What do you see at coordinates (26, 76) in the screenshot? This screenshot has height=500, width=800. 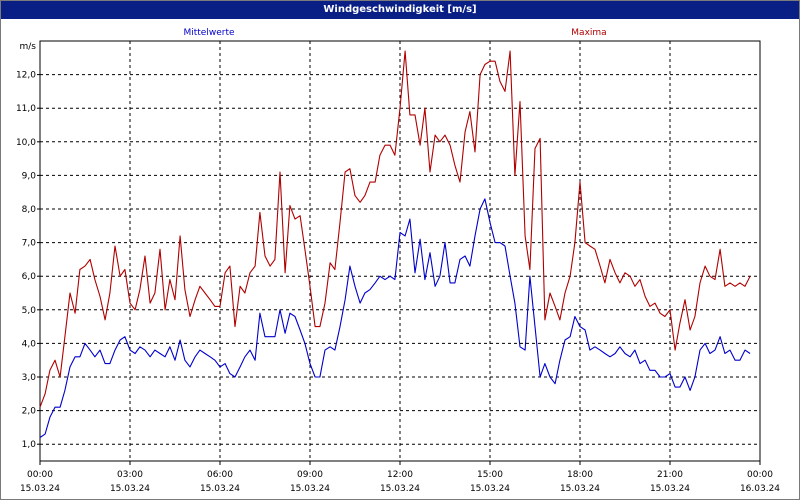 I see `y-tick-label: 12,0` at bounding box center [26, 76].